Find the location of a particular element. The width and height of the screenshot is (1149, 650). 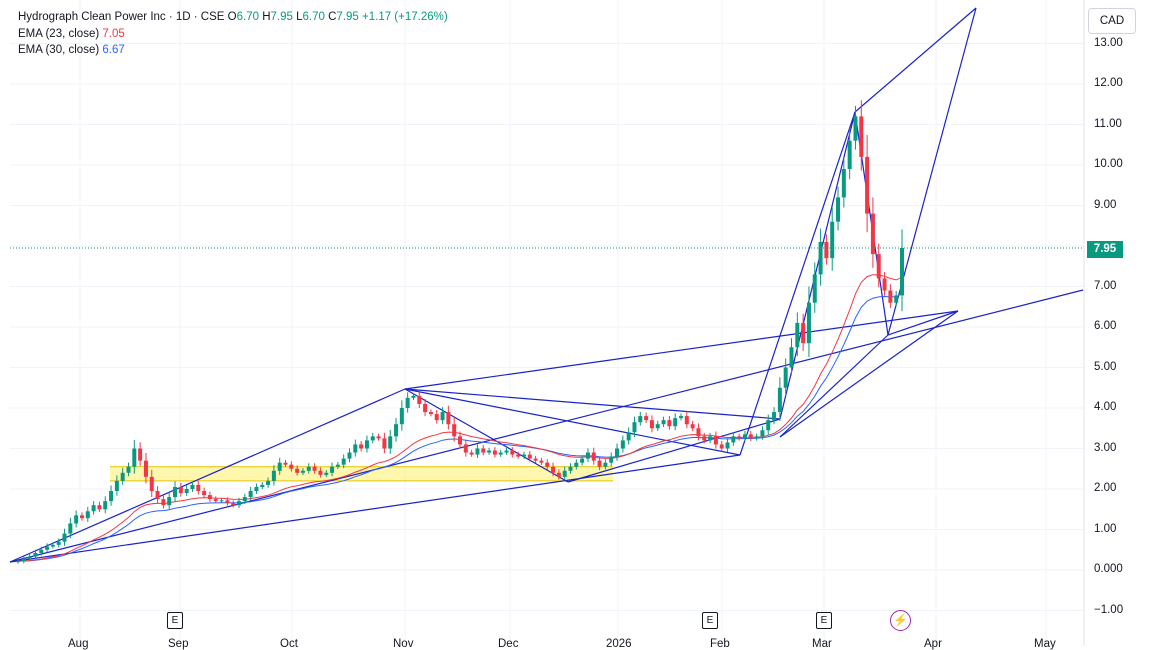

time-tick-label: Feb is located at coordinates (720, 644).